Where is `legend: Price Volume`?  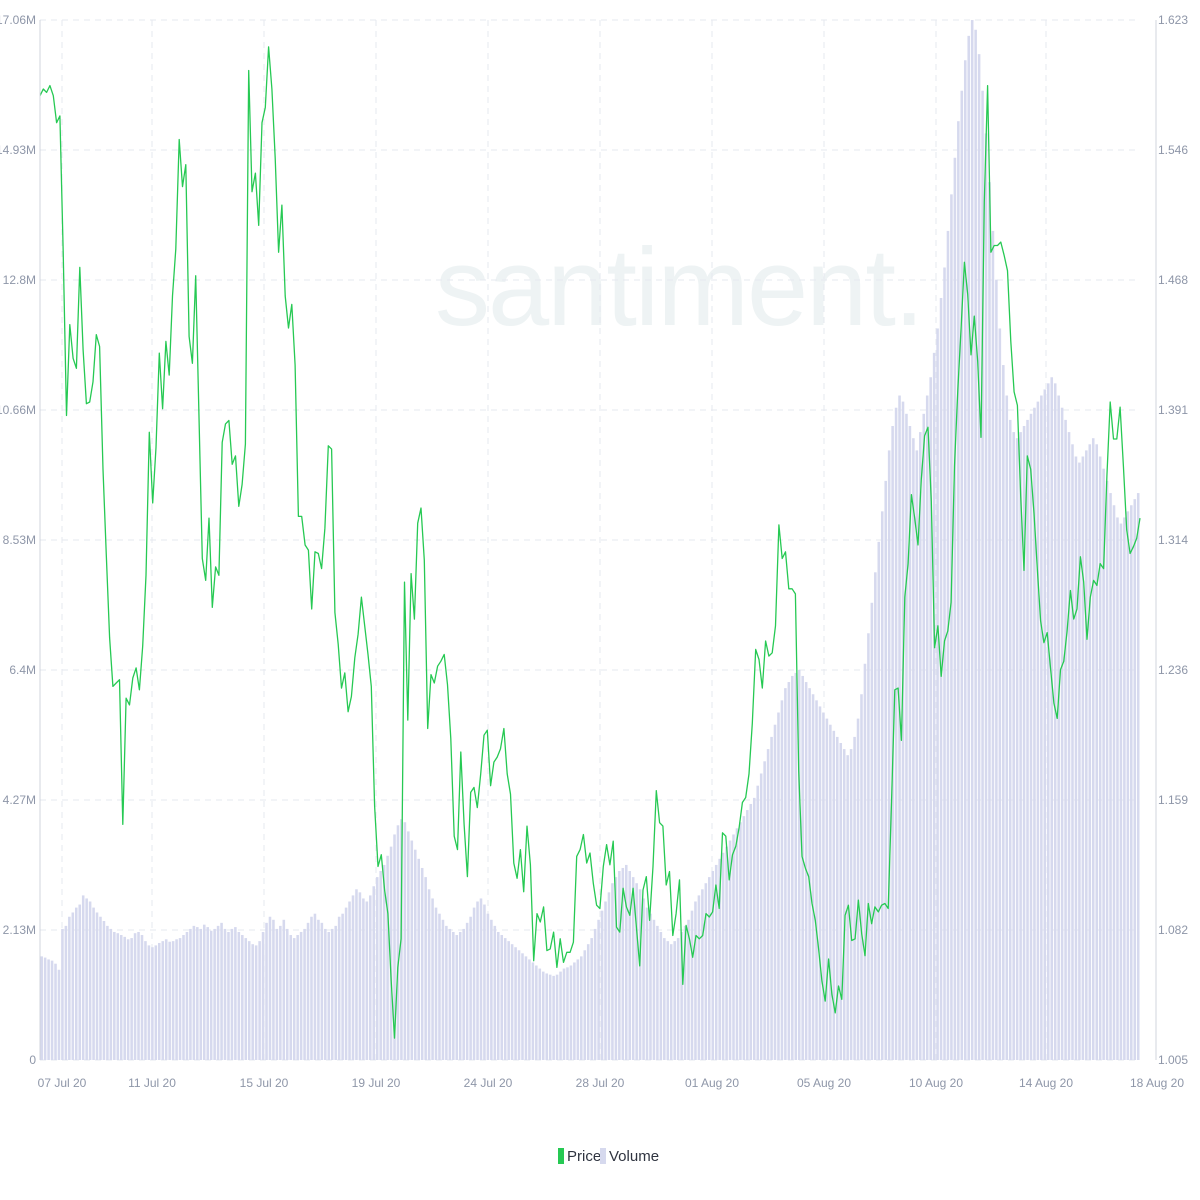
legend: Price Volume is located at coordinates (608, 1156).